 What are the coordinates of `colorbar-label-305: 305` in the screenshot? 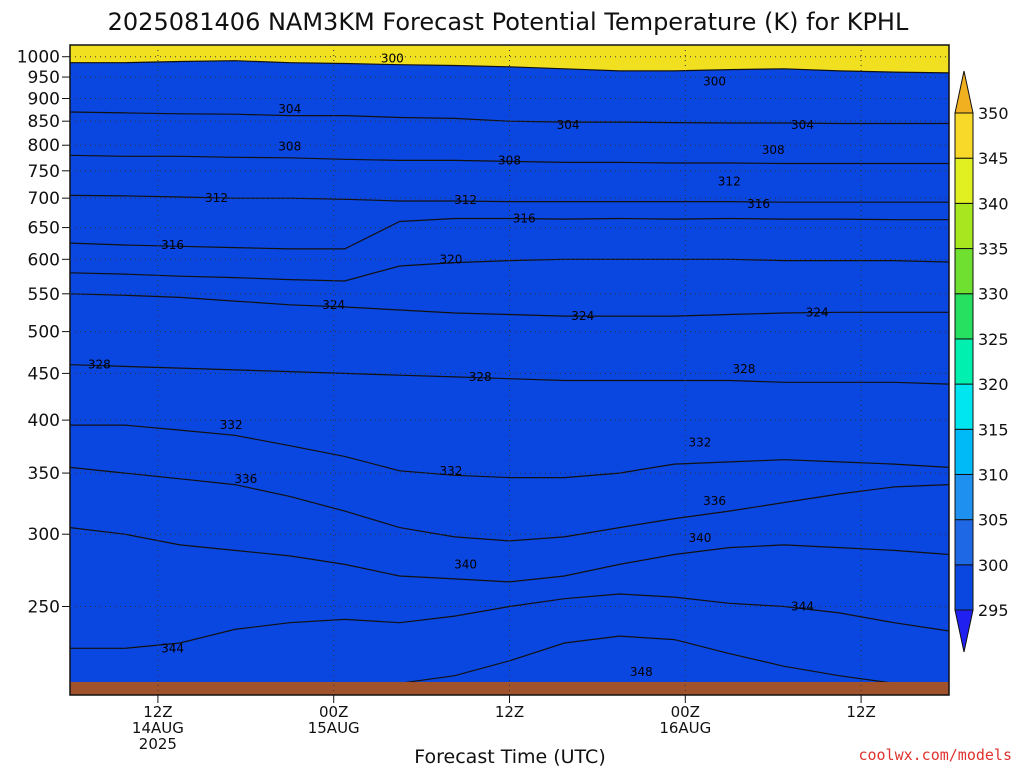 It's located at (993, 520).